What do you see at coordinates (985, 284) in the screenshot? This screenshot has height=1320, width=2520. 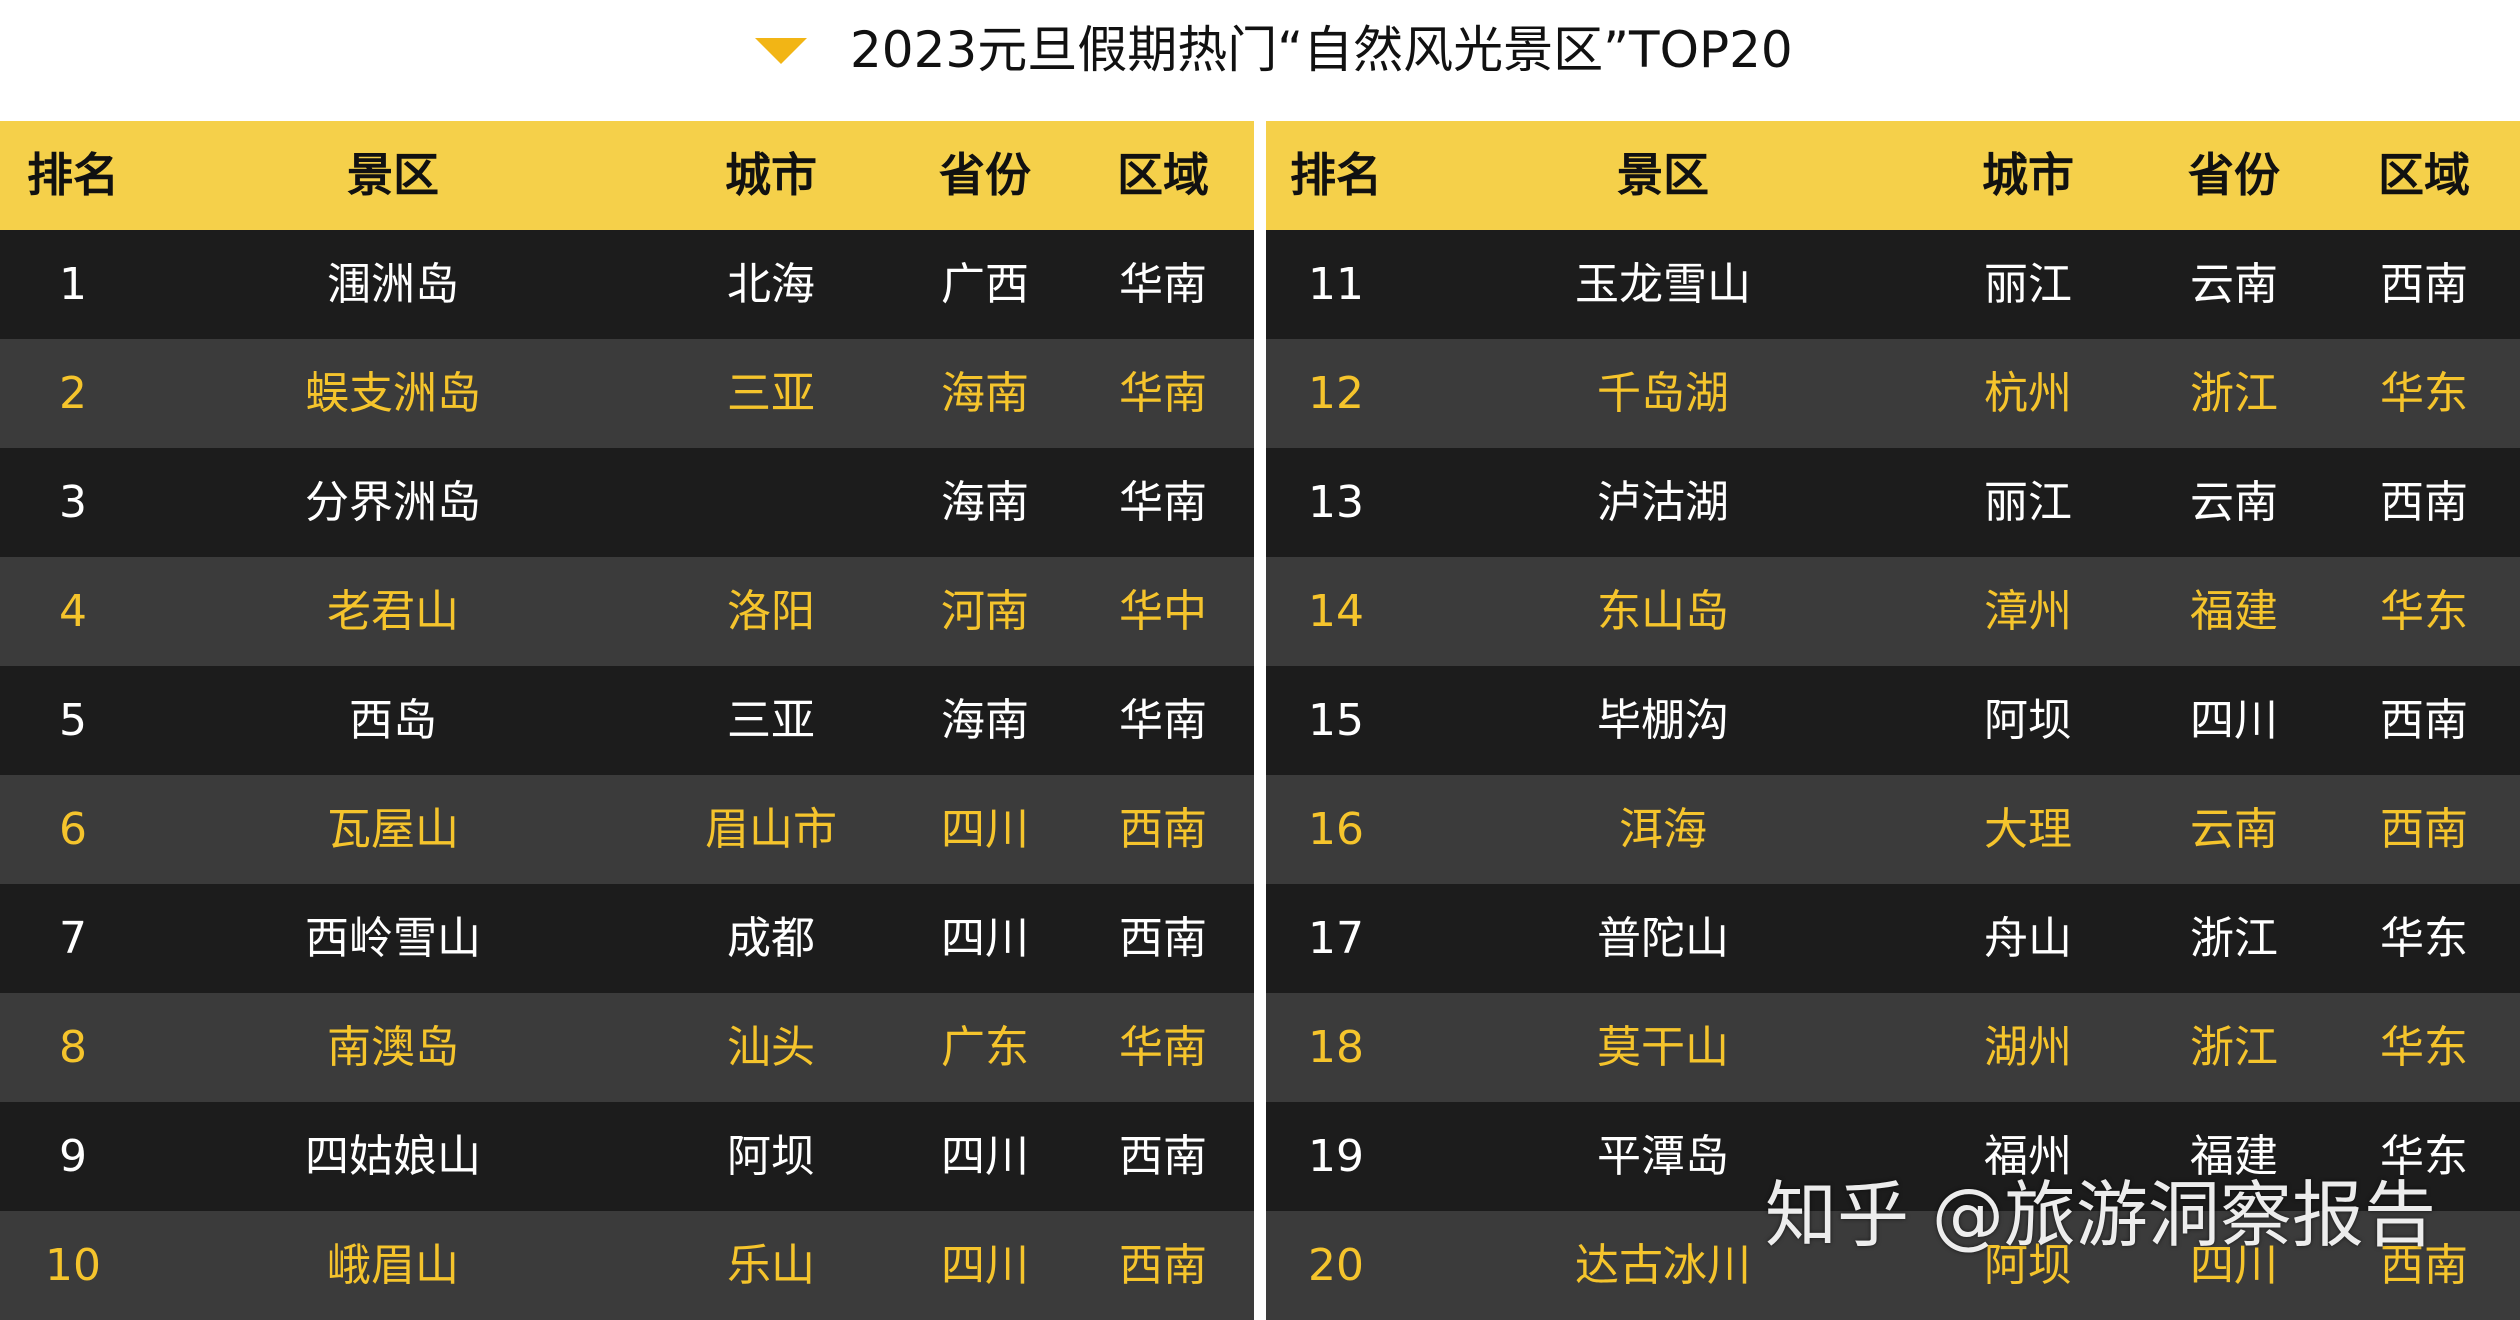 I see `cell-province: 广西` at bounding box center [985, 284].